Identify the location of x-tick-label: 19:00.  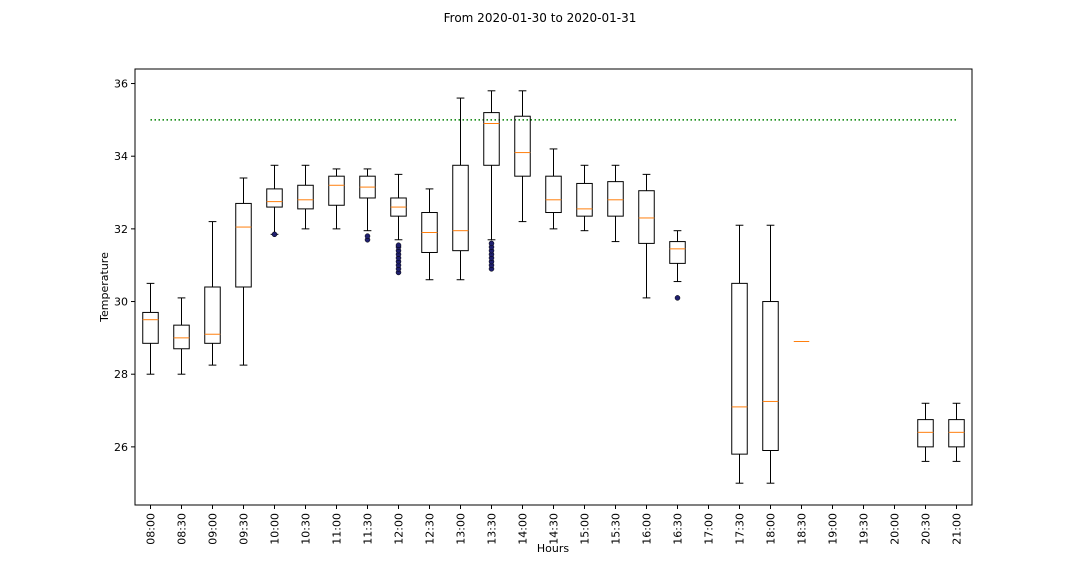
(833, 529).